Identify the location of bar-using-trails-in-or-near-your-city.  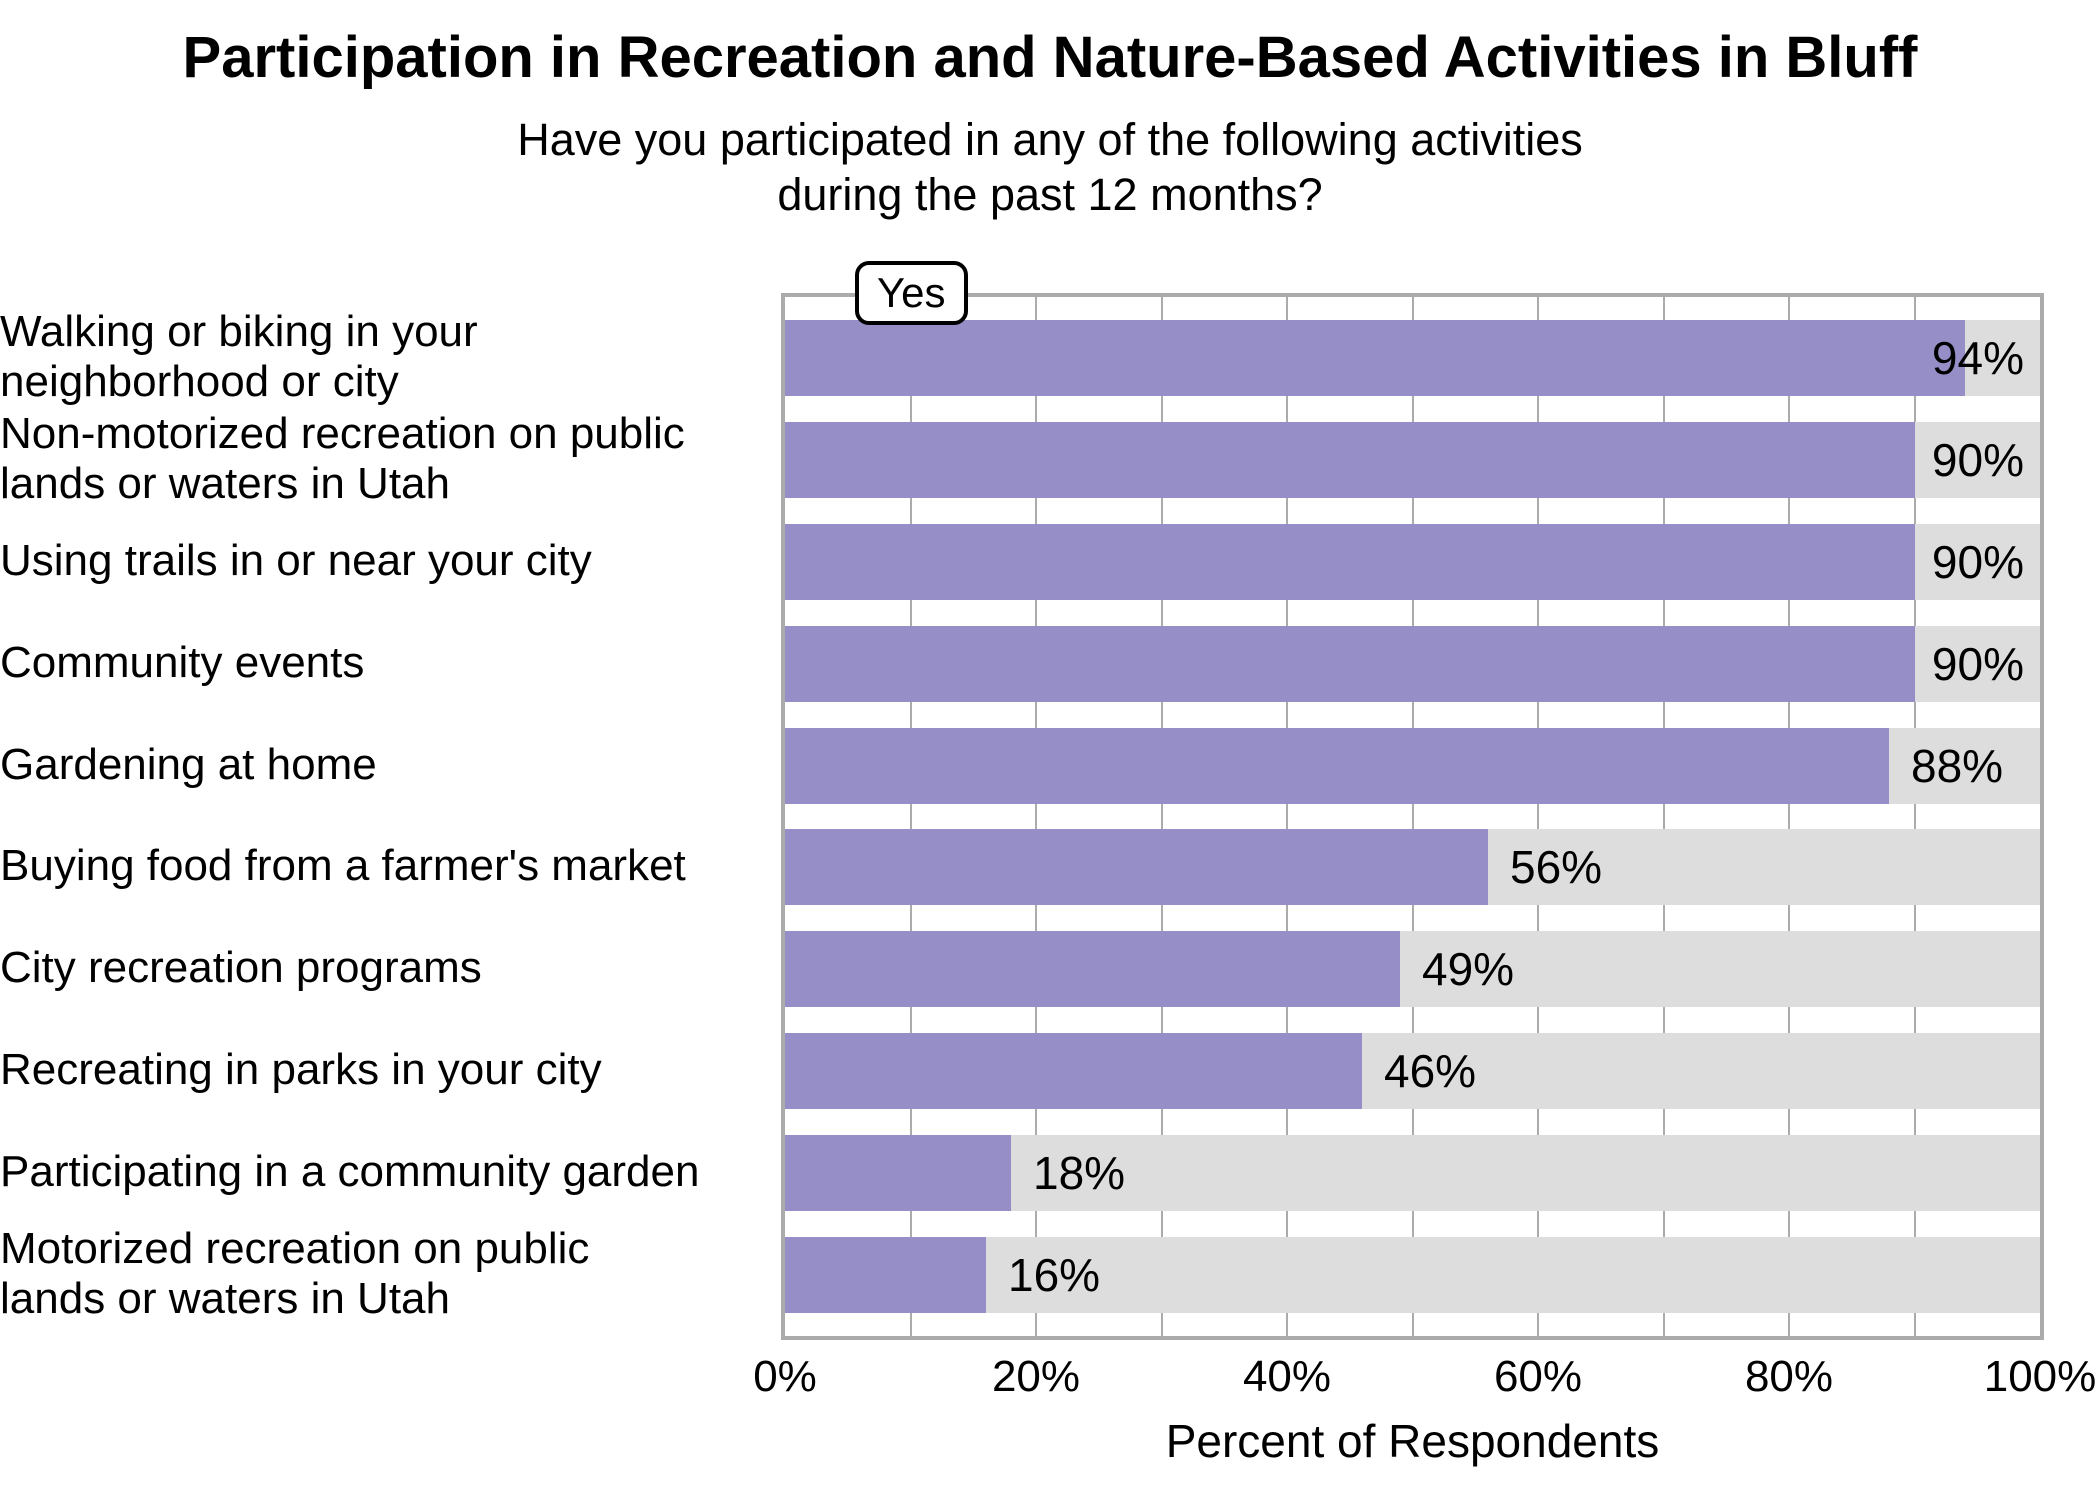
(1350, 562).